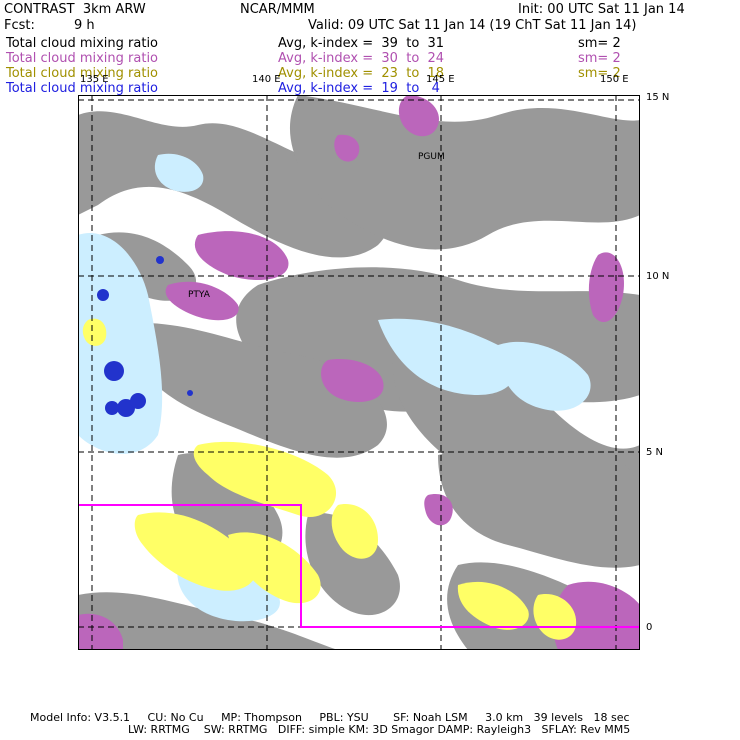 This screenshot has height=740, width=740. Describe the element at coordinates (266, 79) in the screenshot. I see `lon-label-140: 140 E` at that location.